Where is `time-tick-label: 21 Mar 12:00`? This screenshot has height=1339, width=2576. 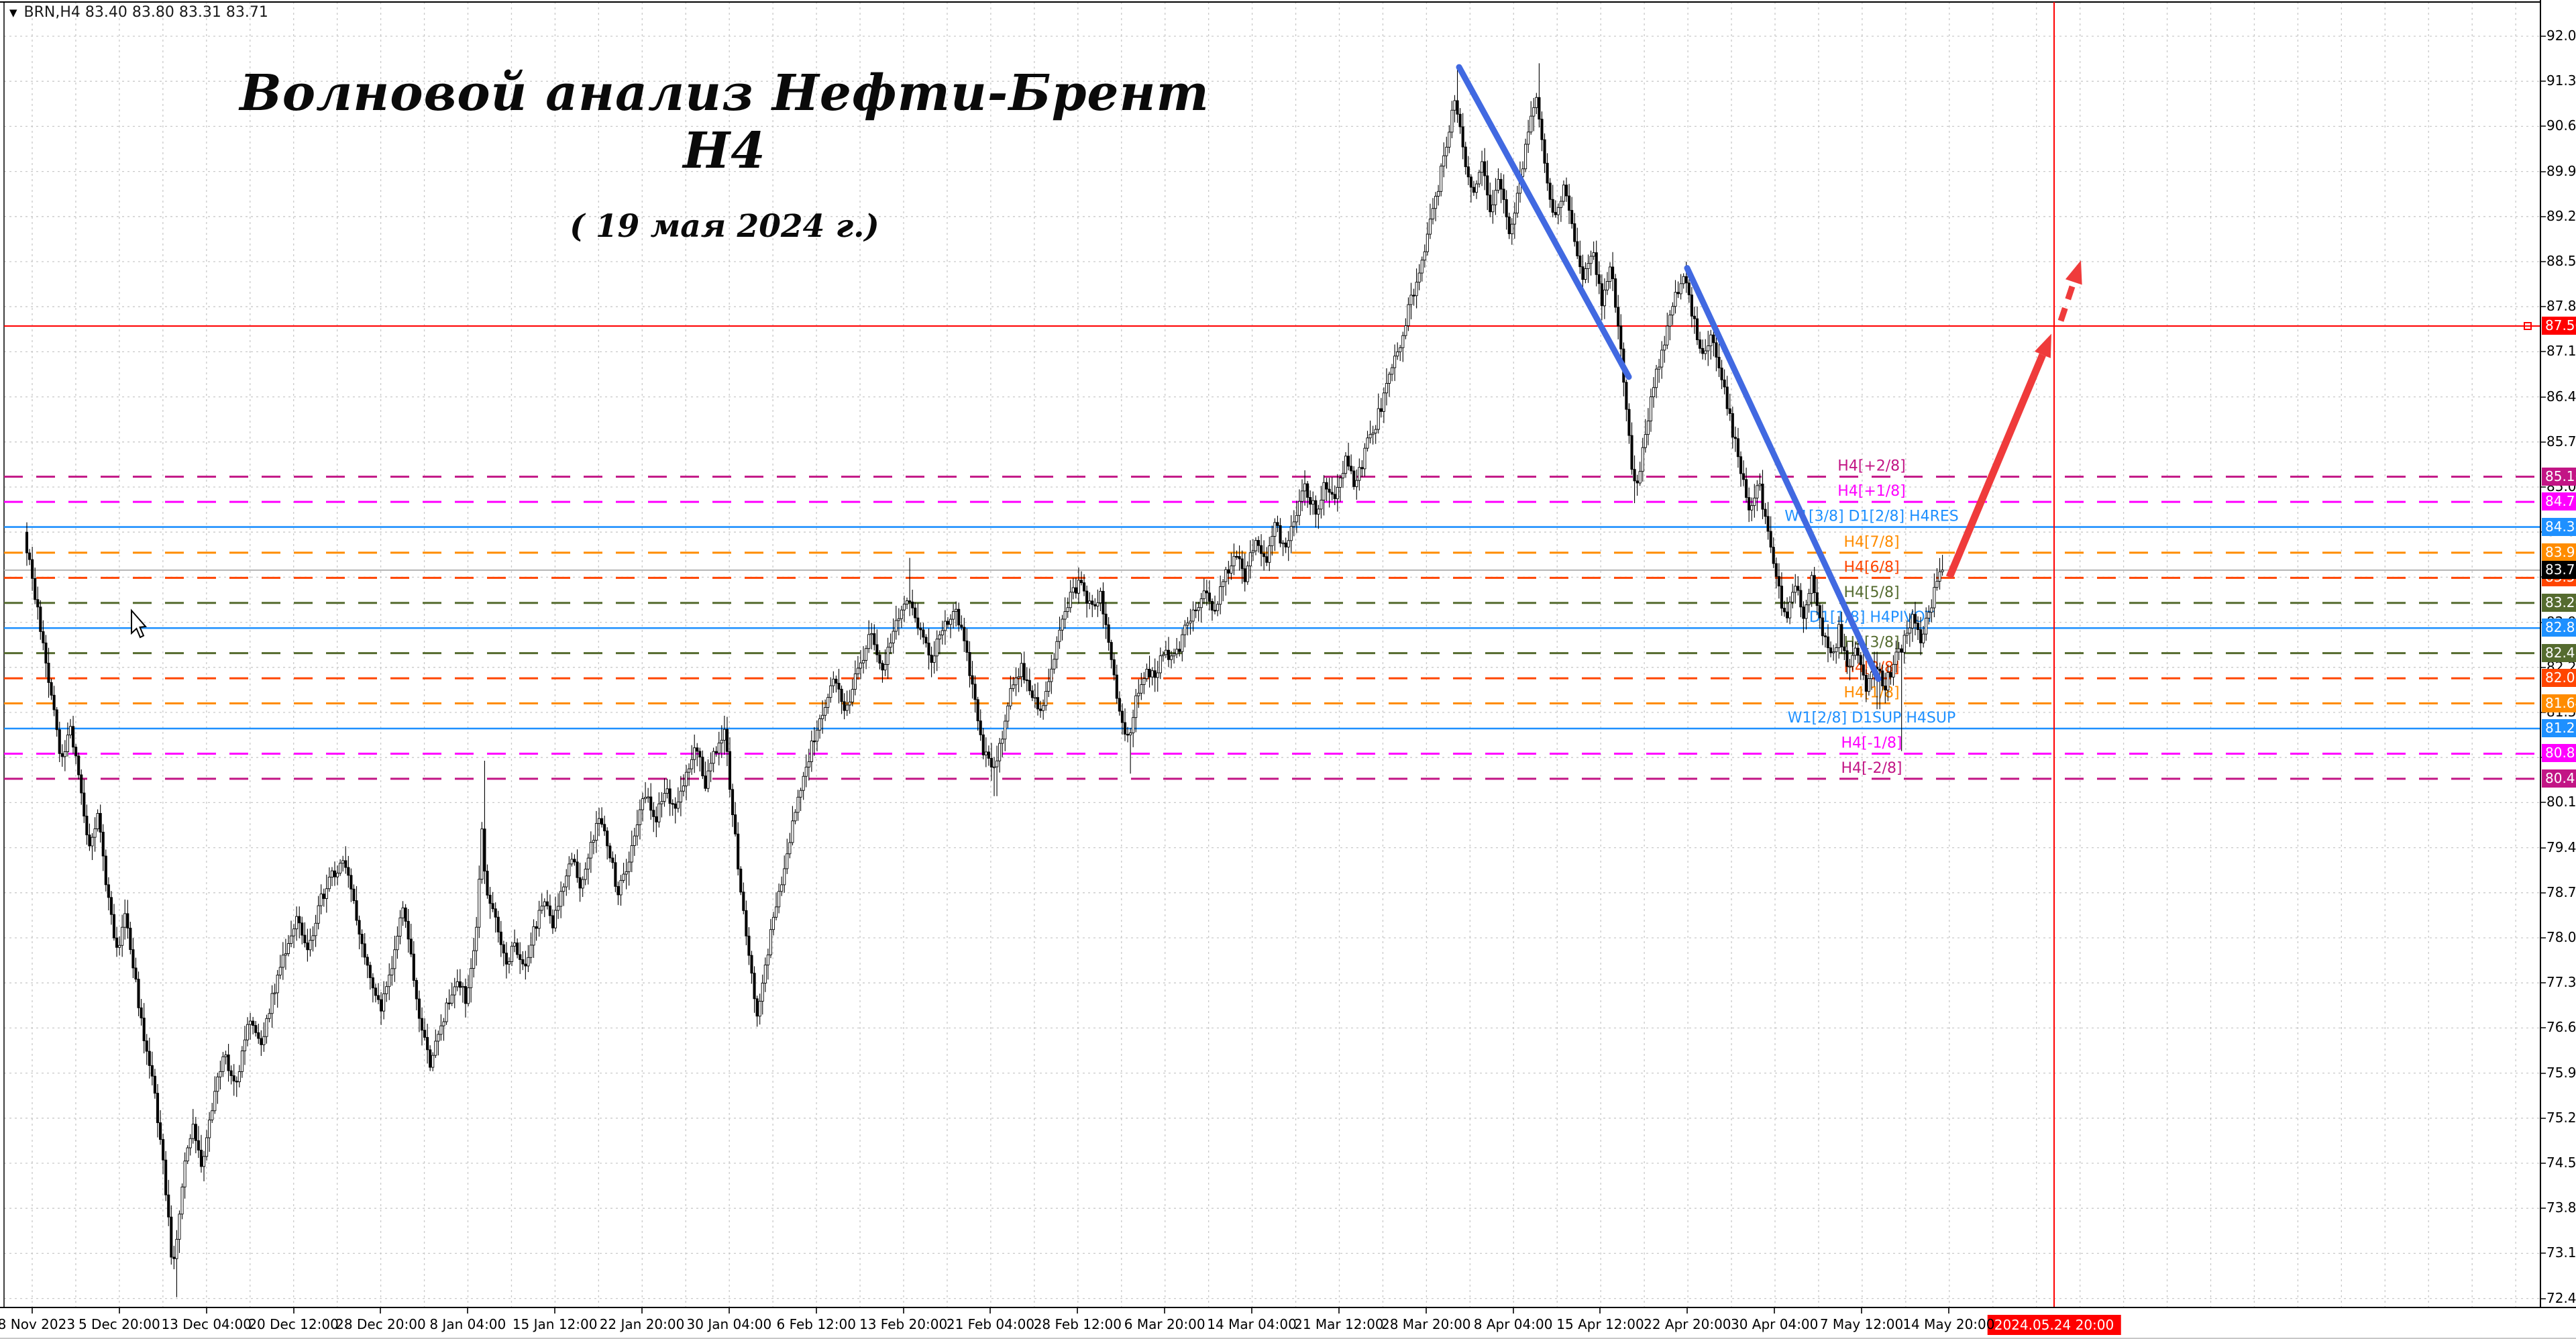 time-tick-label: 21 Mar 12:00 is located at coordinates (1339, 1324).